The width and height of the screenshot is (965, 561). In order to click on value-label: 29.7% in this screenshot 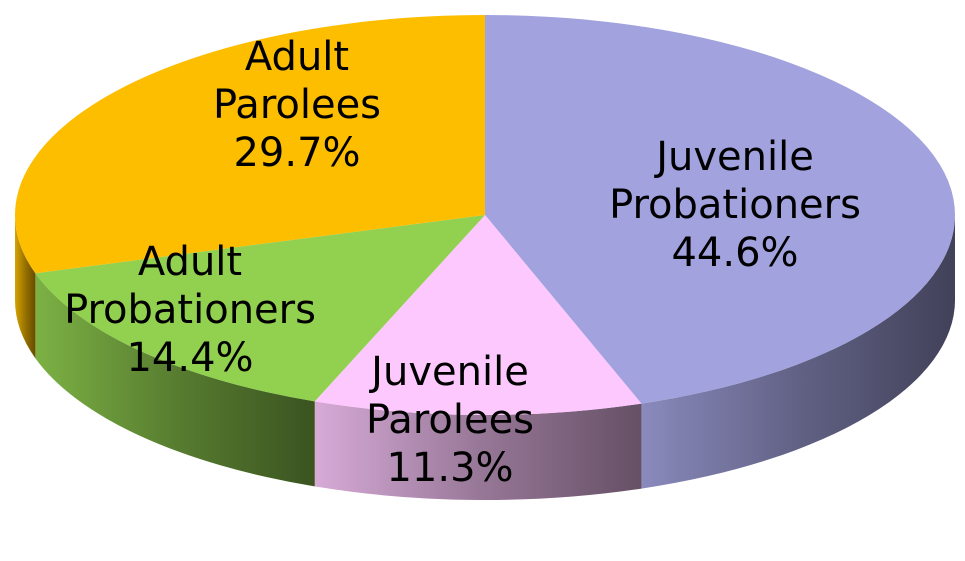, I will do `click(297, 153)`.